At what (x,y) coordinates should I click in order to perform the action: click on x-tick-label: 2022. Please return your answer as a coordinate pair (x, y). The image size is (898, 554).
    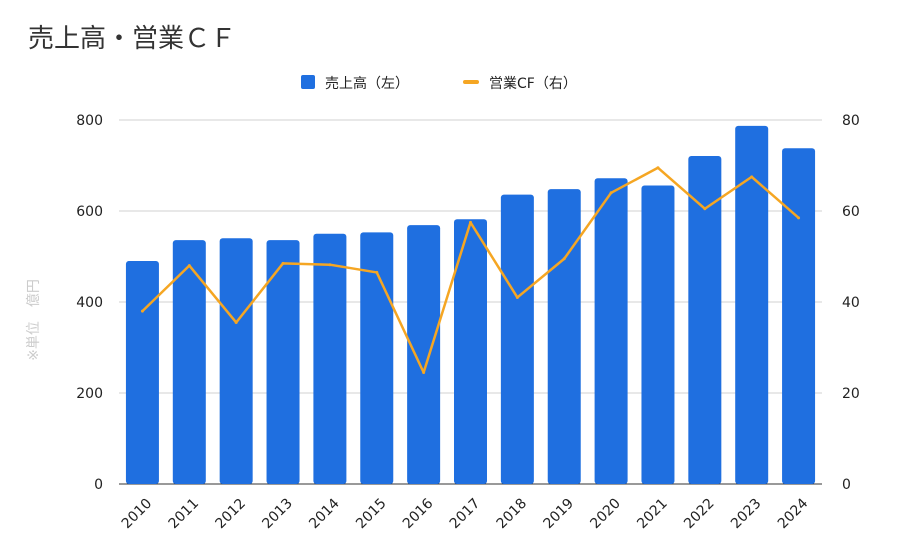
    Looking at the image, I should click on (699, 514).